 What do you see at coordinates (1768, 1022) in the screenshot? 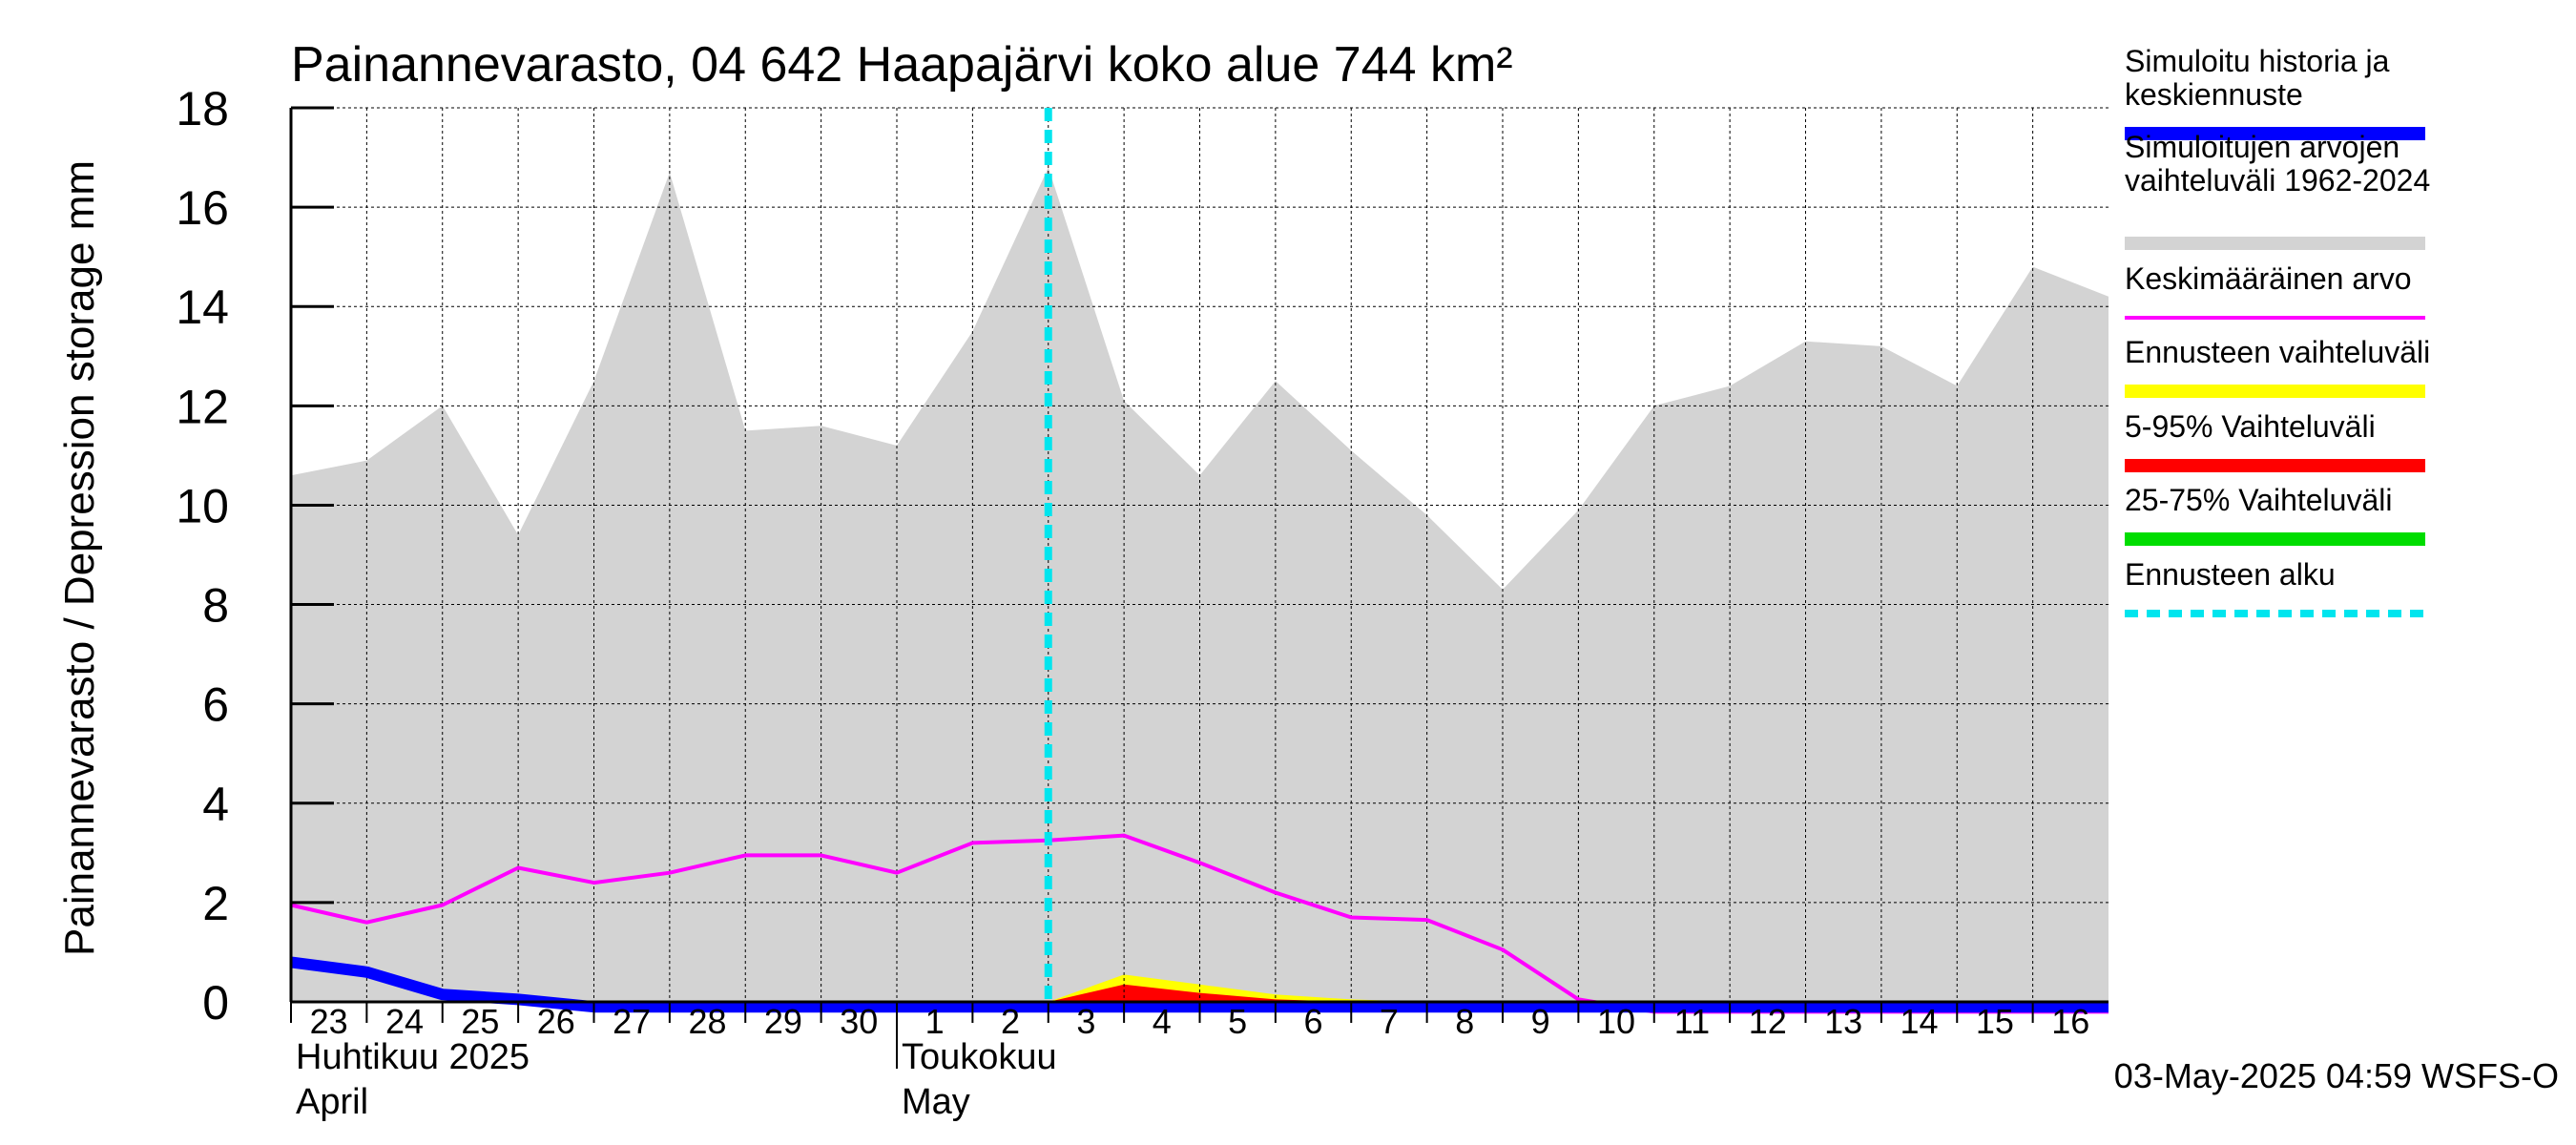
I see `x-tick-label: 12` at bounding box center [1768, 1022].